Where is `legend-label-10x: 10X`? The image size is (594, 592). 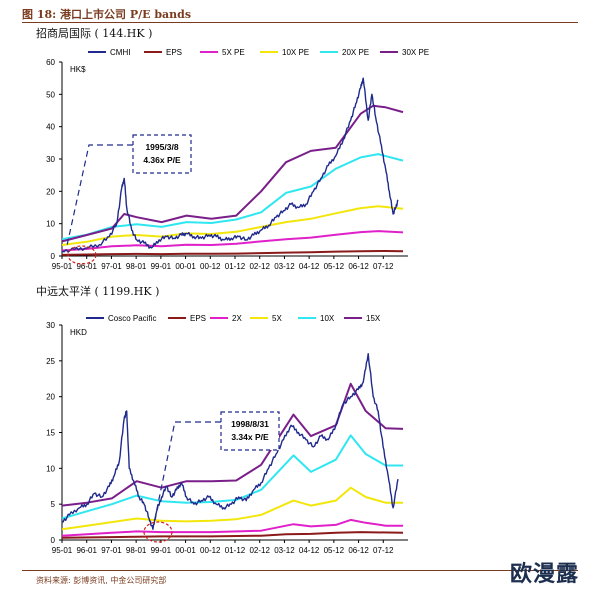
legend-label-10x: 10X is located at coordinates (327, 318).